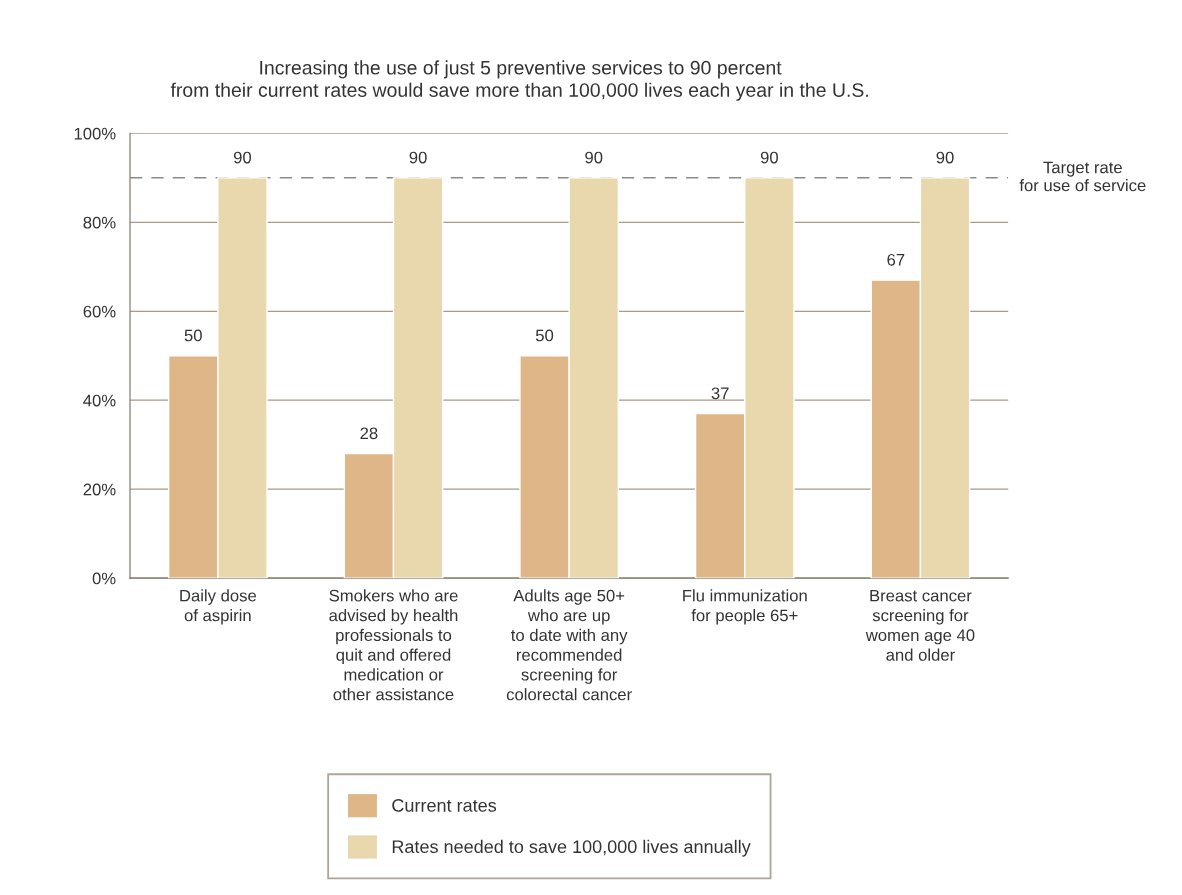 The image size is (1182, 895). What do you see at coordinates (444, 805) in the screenshot?
I see `legend-label: Current rates` at bounding box center [444, 805].